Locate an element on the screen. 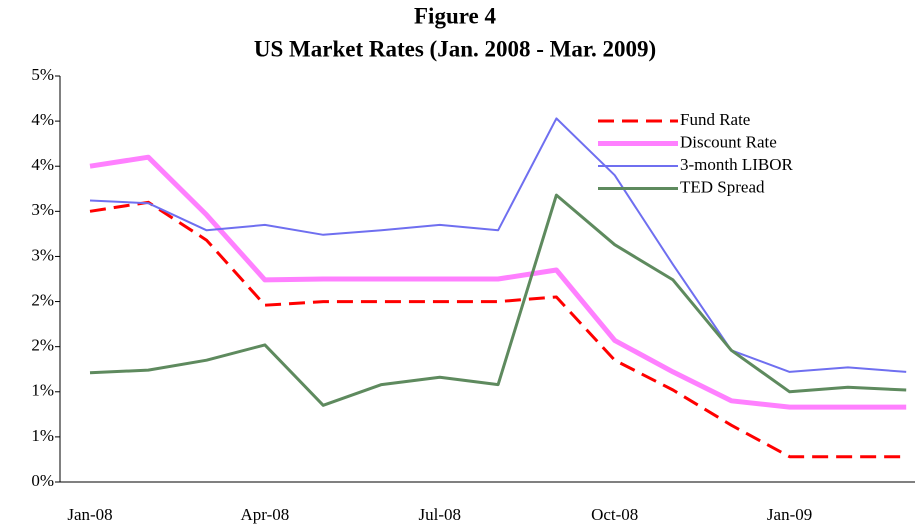 This screenshot has height=529, width=920. x-tick-label: Jan-09 is located at coordinates (789, 514).